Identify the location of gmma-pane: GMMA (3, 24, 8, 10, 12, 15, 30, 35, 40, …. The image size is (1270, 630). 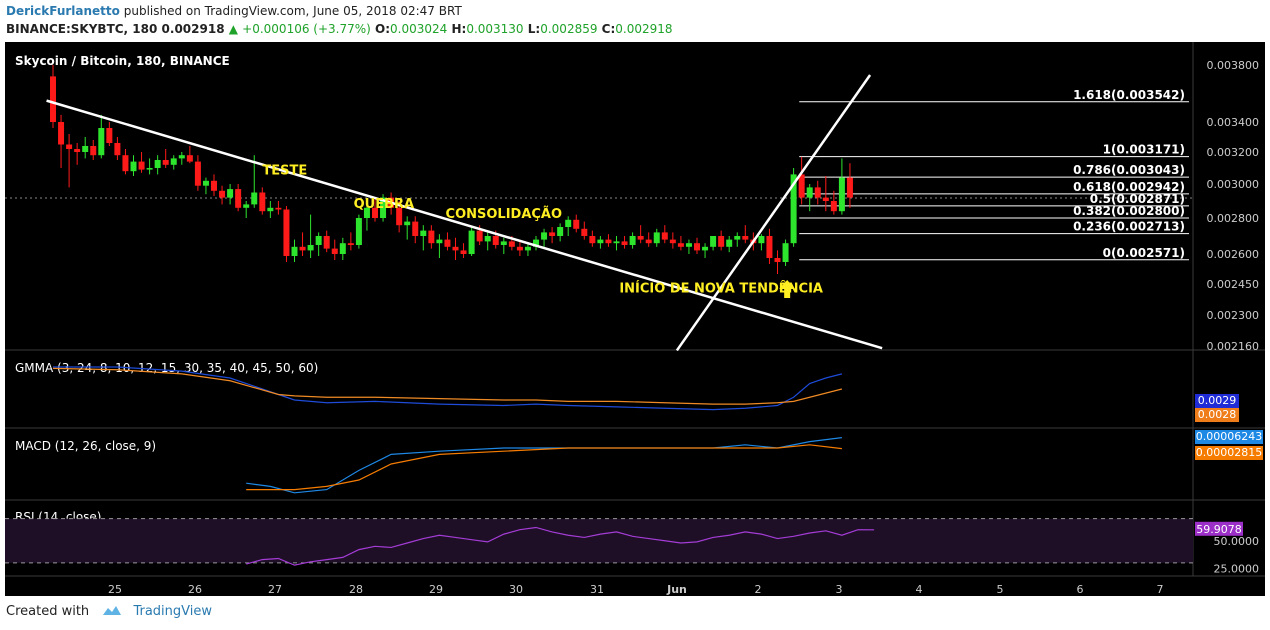
(627, 391).